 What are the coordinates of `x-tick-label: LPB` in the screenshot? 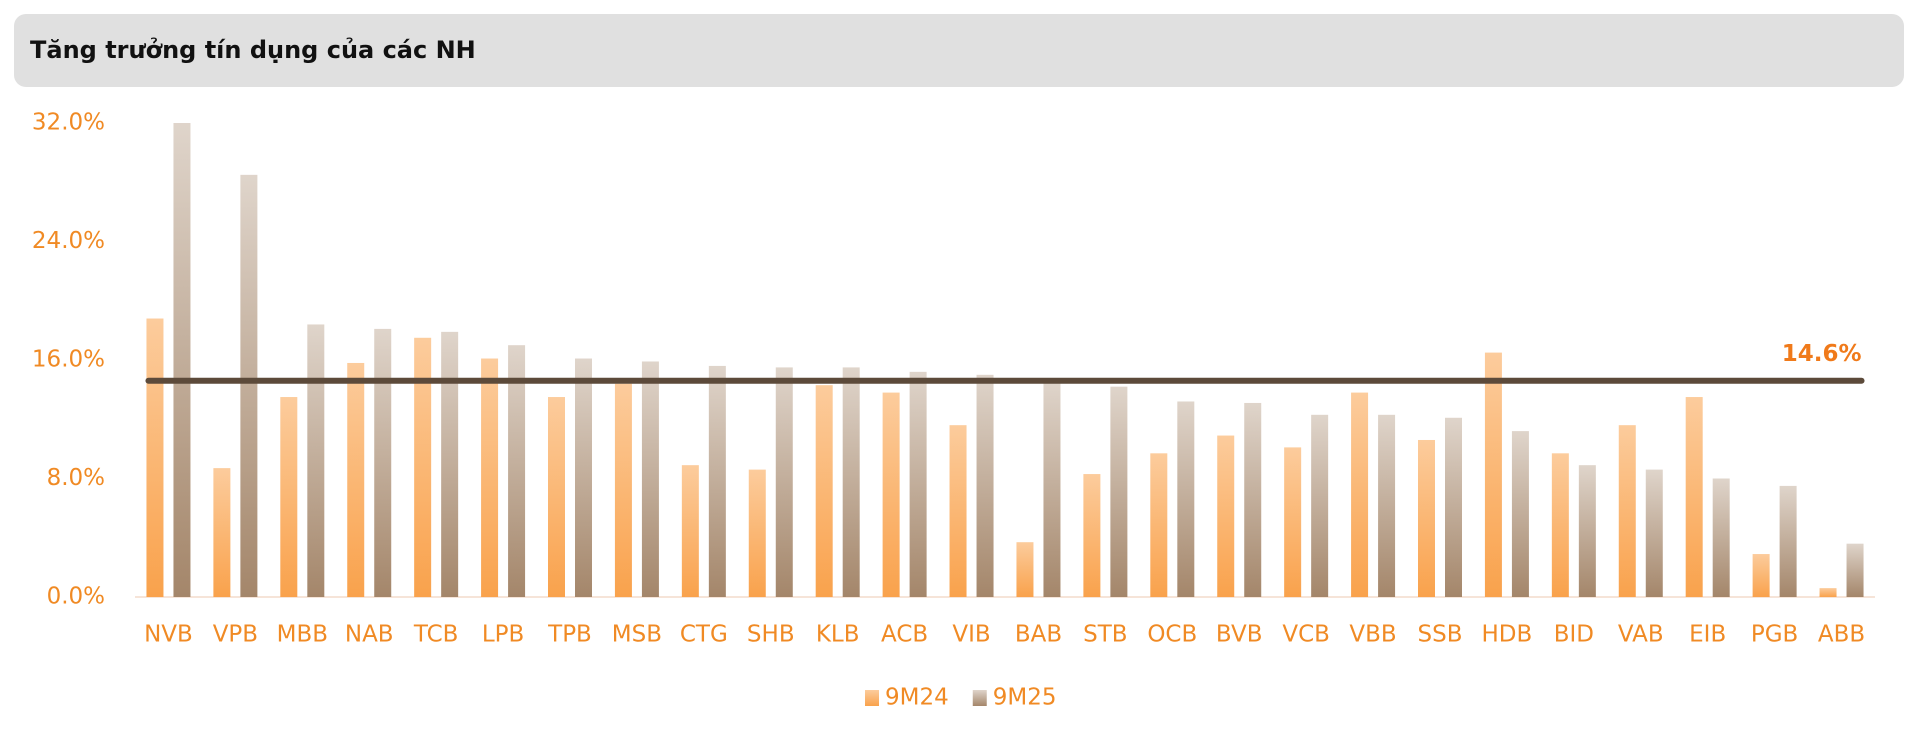 It's located at (503, 635).